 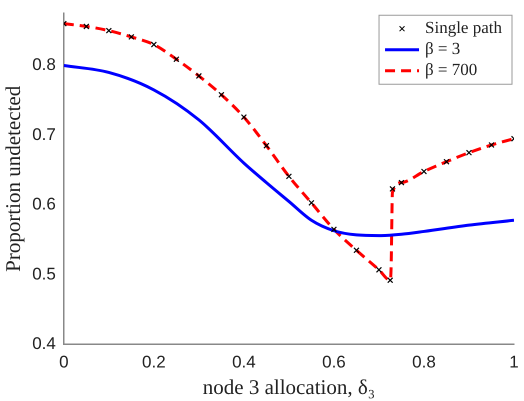 I want to click on legend-label: Single path, so click(x=463, y=28).